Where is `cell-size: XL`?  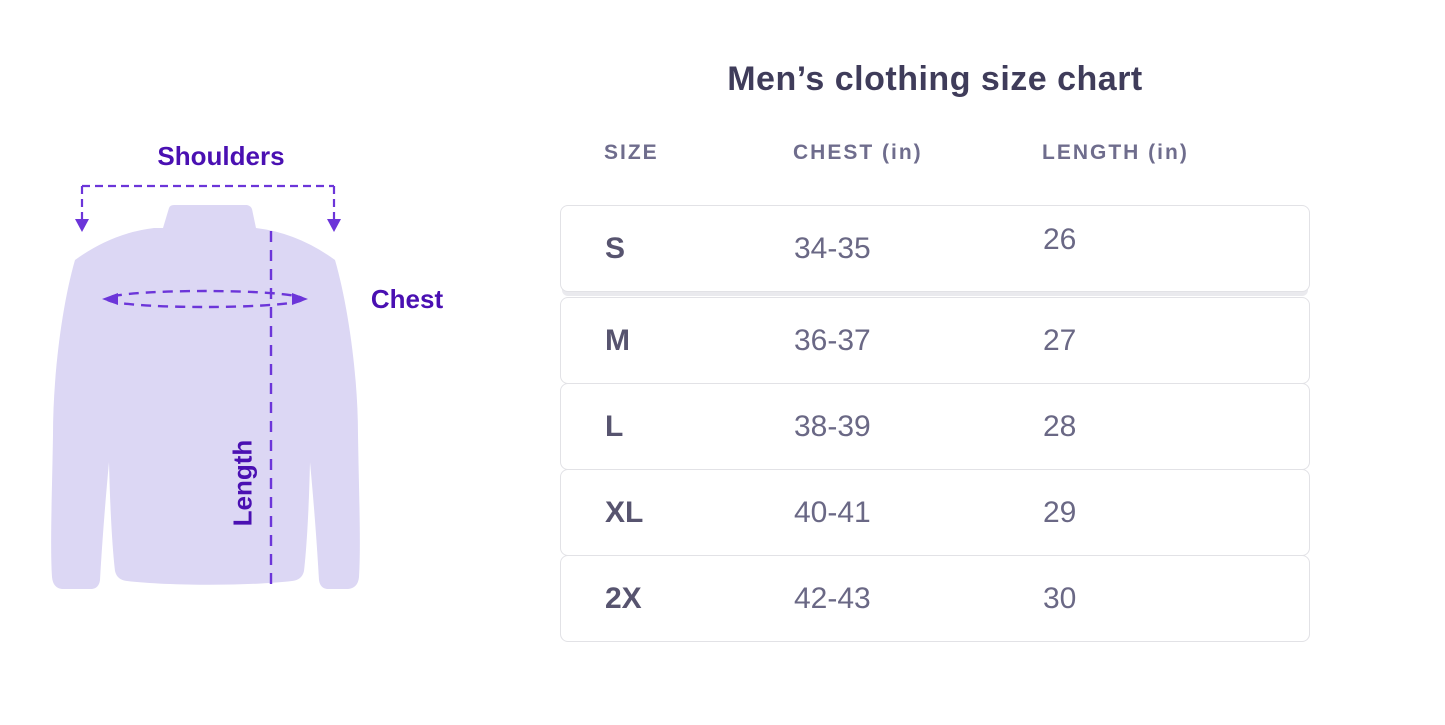
cell-size: XL is located at coordinates (624, 512).